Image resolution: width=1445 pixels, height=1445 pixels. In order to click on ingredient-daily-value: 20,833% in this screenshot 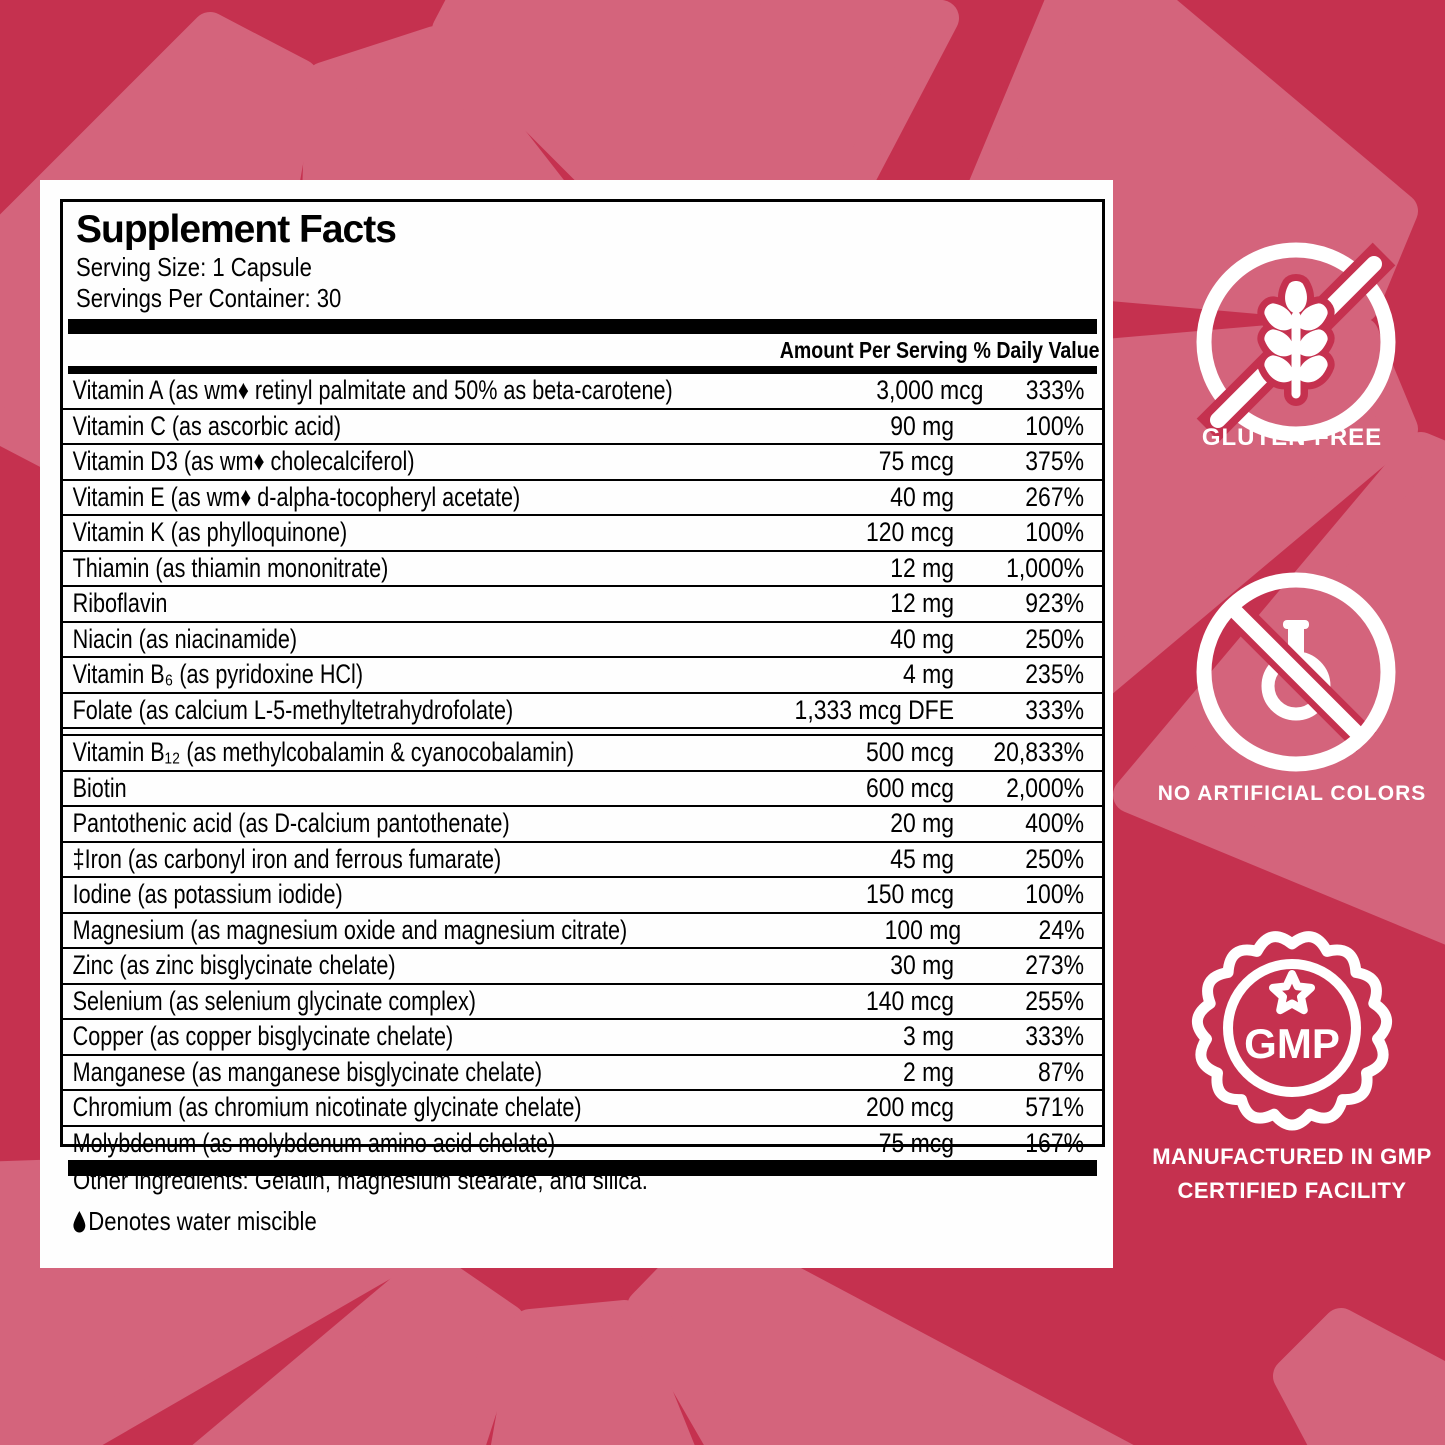, I will do `click(1038, 752)`.